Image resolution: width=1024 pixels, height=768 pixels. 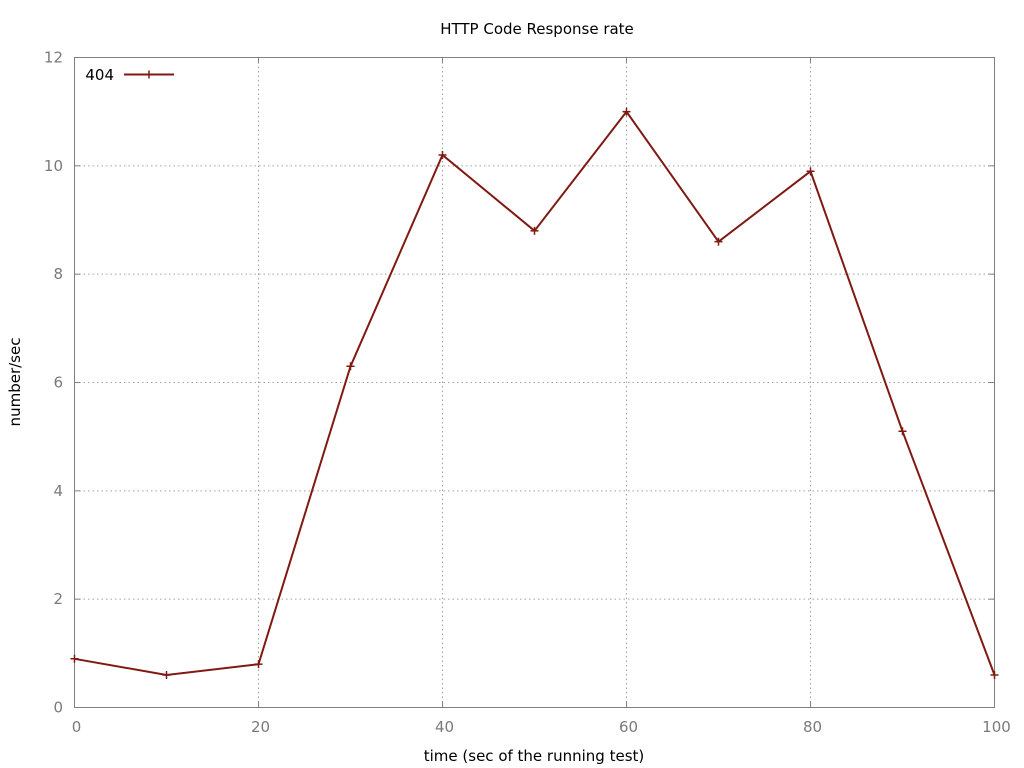 What do you see at coordinates (444, 727) in the screenshot?
I see `x-tick-label: 40` at bounding box center [444, 727].